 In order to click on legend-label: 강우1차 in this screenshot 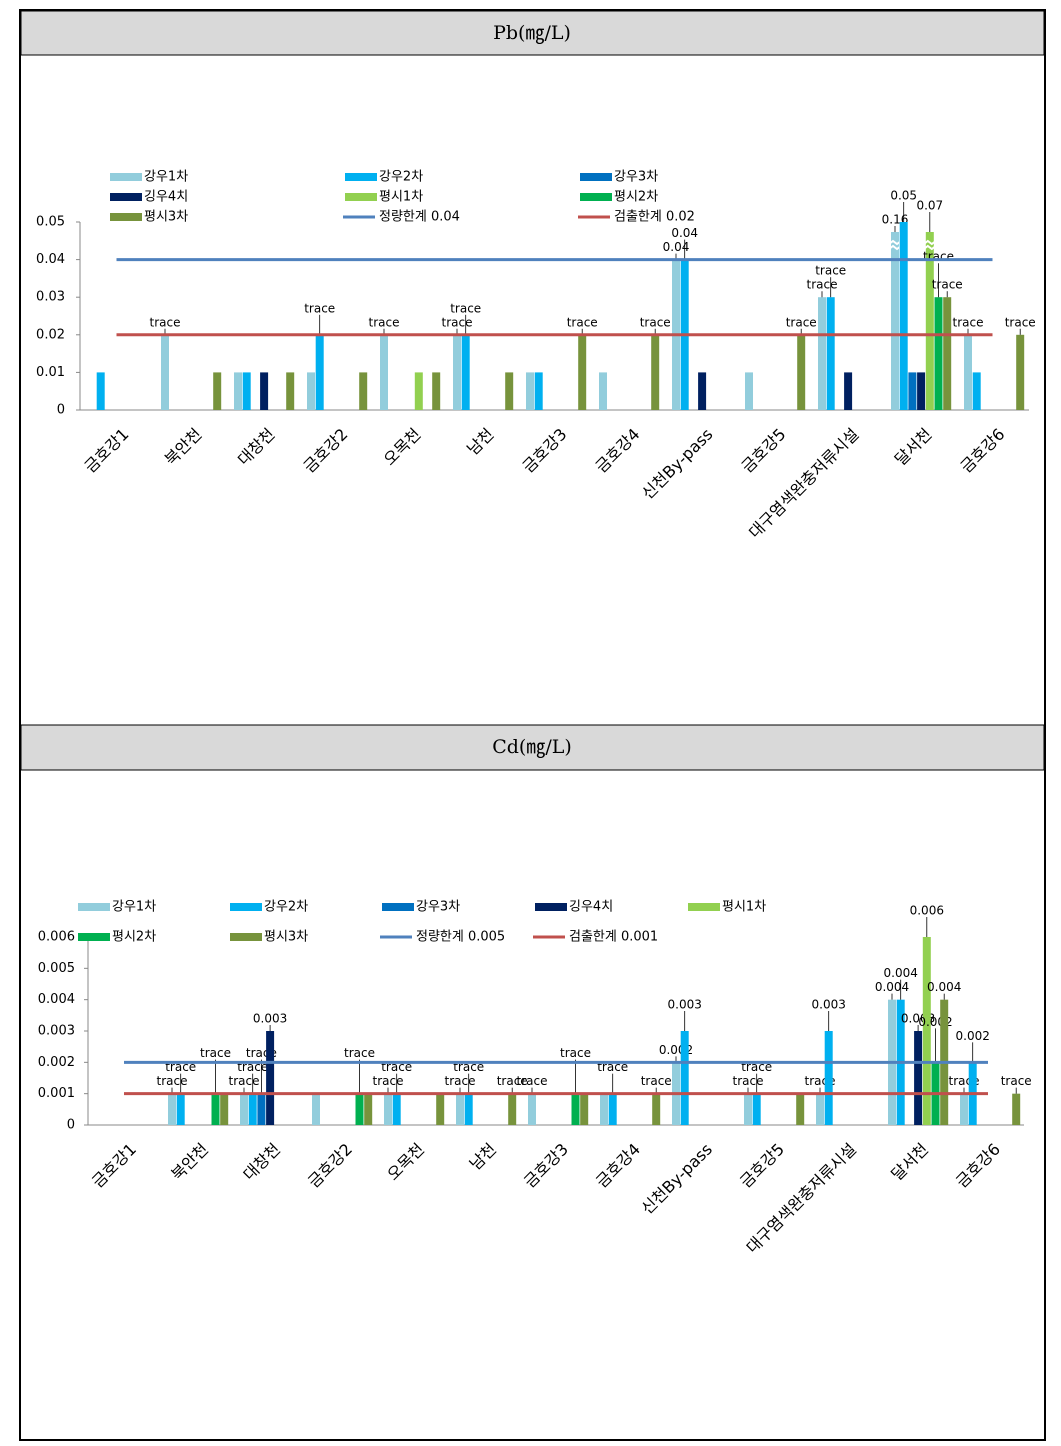, I will do `click(134, 907)`.